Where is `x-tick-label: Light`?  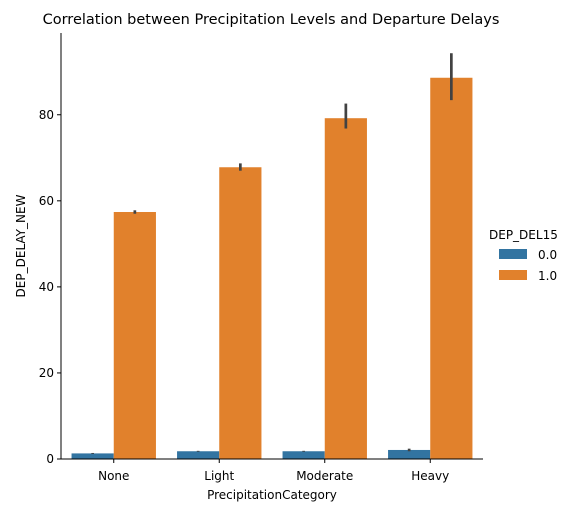 x-tick-label: Light is located at coordinates (219, 476).